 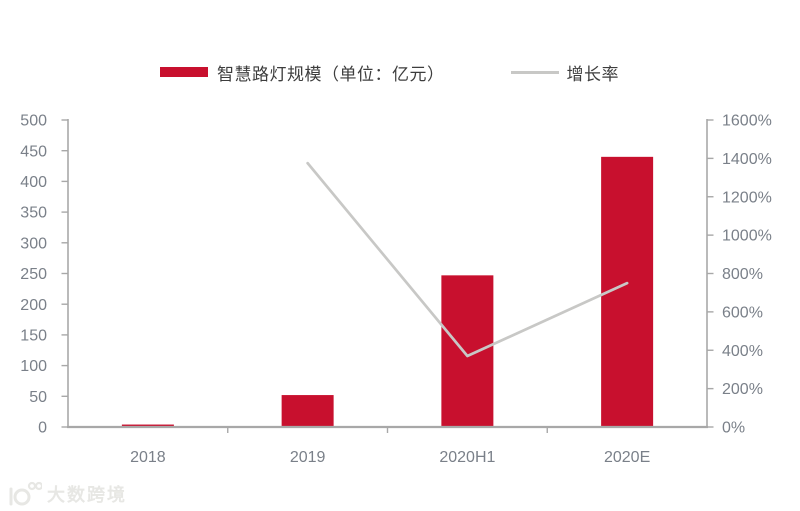 I want to click on right-axis-tick-label: 1200%, so click(x=747, y=197).